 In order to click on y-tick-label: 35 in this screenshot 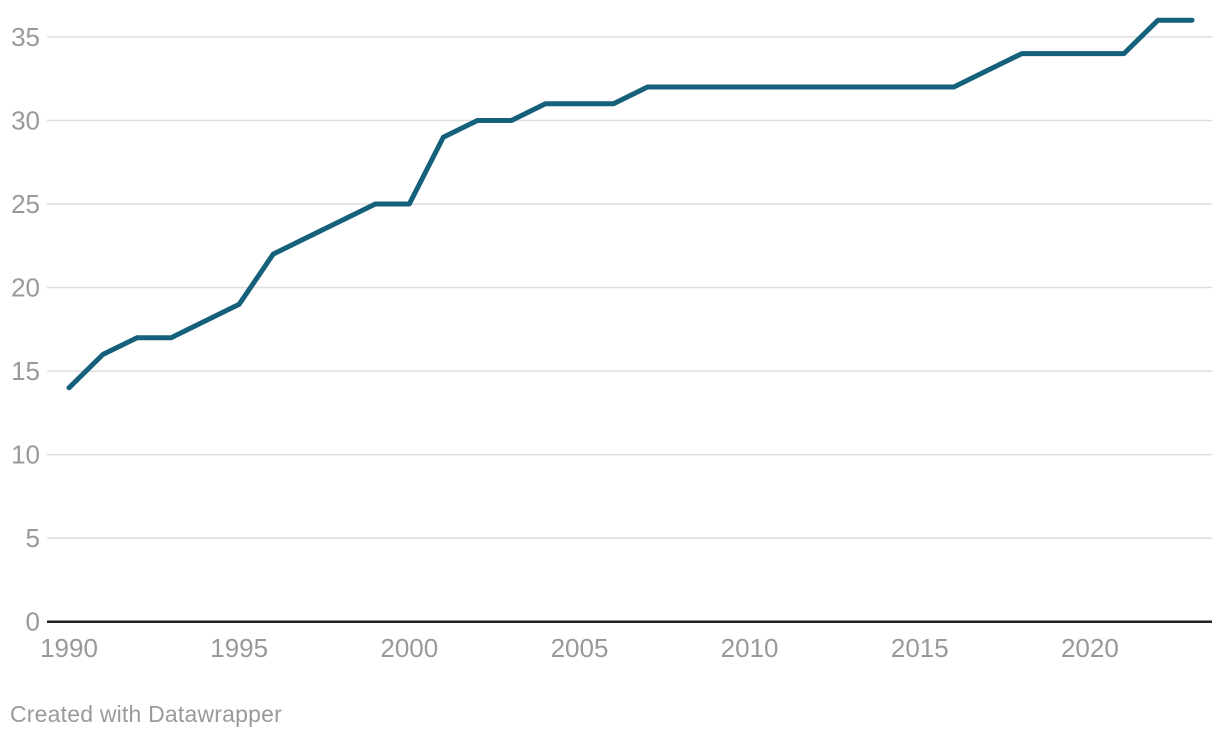, I will do `click(25, 37)`.